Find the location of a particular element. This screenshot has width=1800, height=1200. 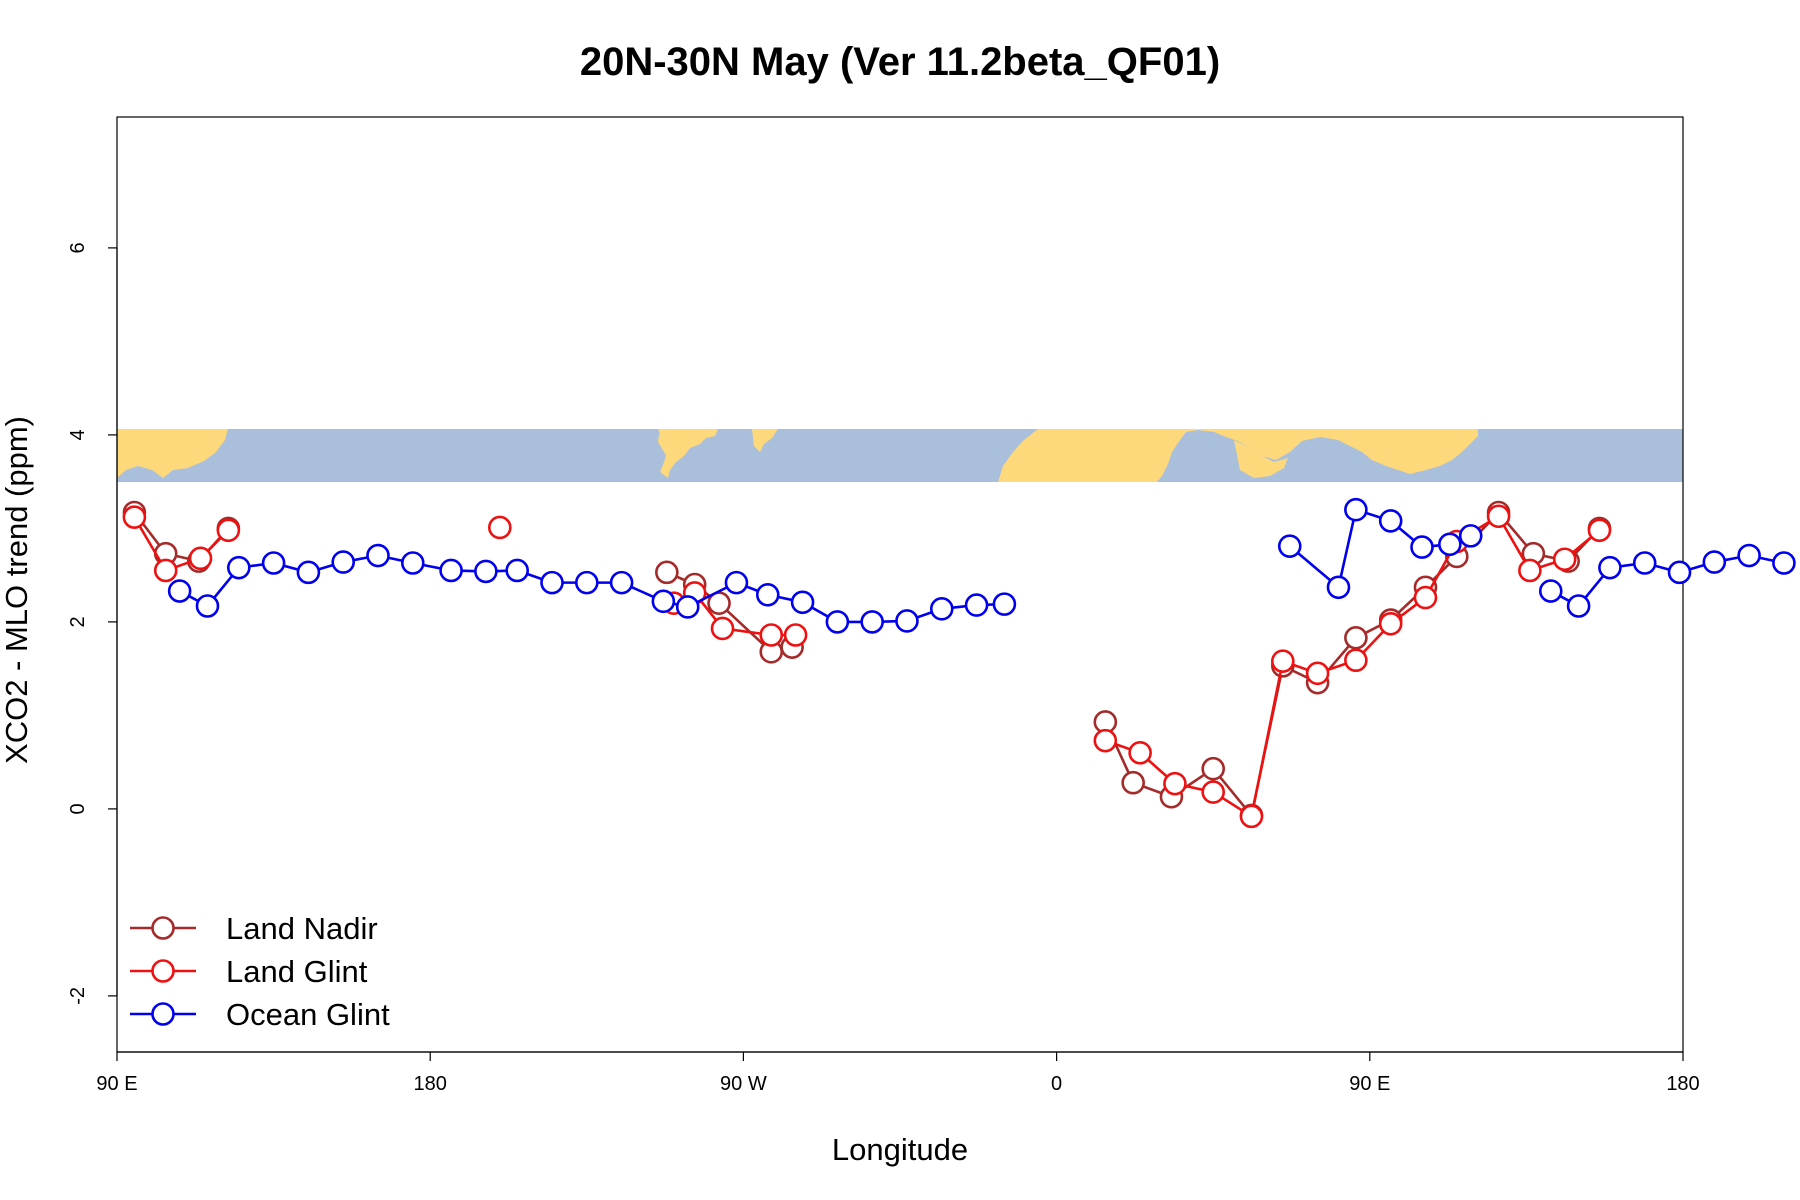

legend: Land Nadir Land Glint Ocean Glint is located at coordinates (260, 971).